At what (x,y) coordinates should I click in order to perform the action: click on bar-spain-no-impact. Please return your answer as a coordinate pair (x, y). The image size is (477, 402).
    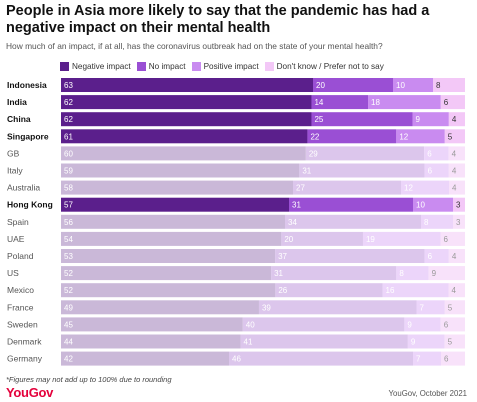
    Looking at the image, I should click on (353, 221).